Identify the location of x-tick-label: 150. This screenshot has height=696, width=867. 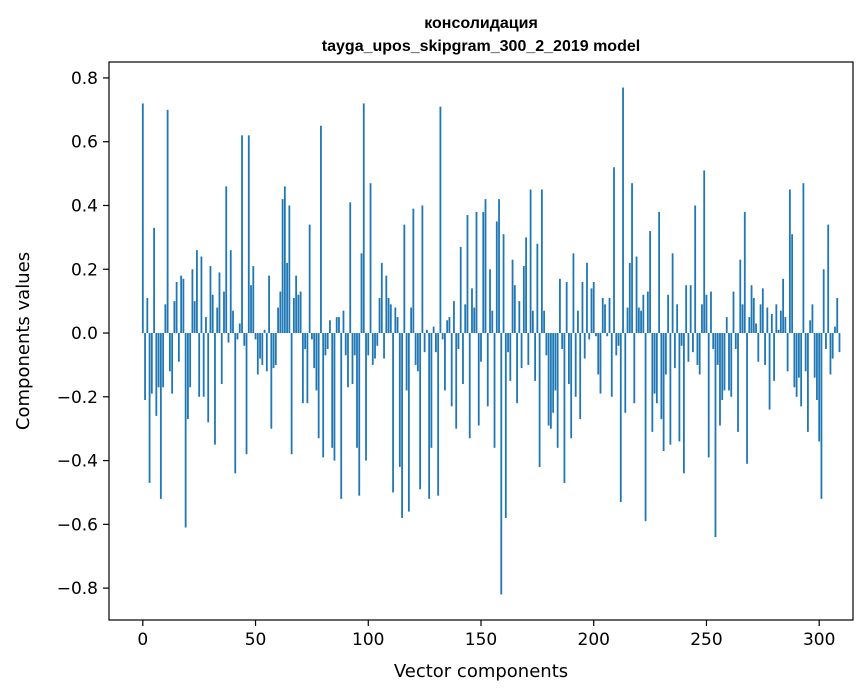
(481, 640).